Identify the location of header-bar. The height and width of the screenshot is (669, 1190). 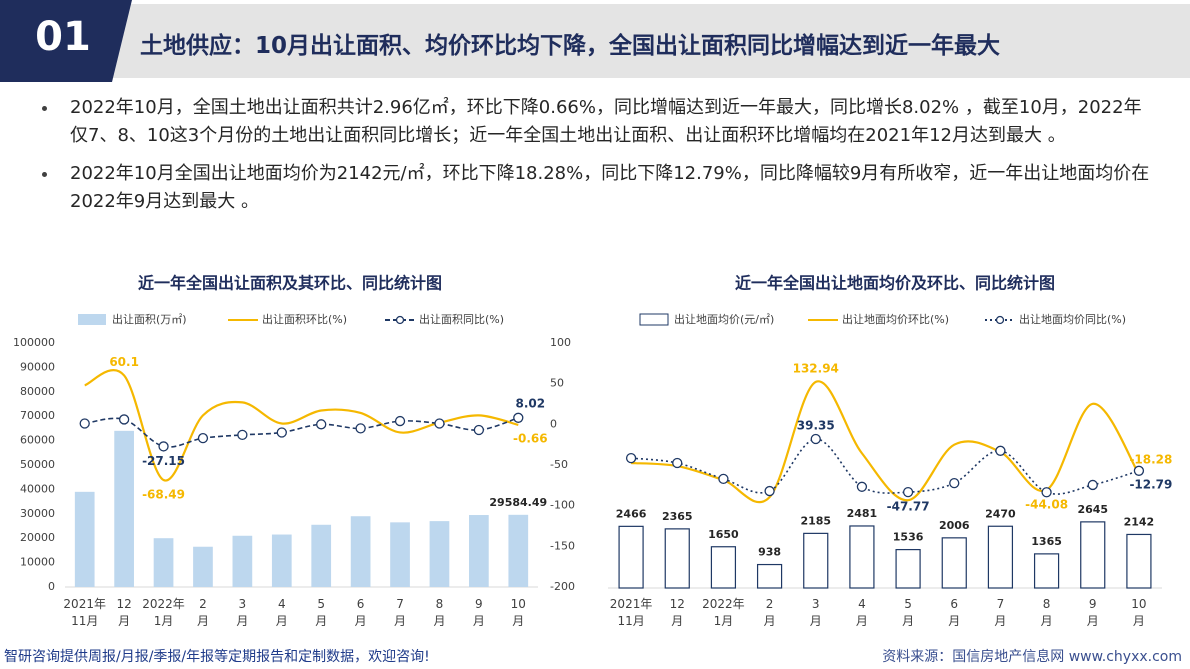
(645, 41).